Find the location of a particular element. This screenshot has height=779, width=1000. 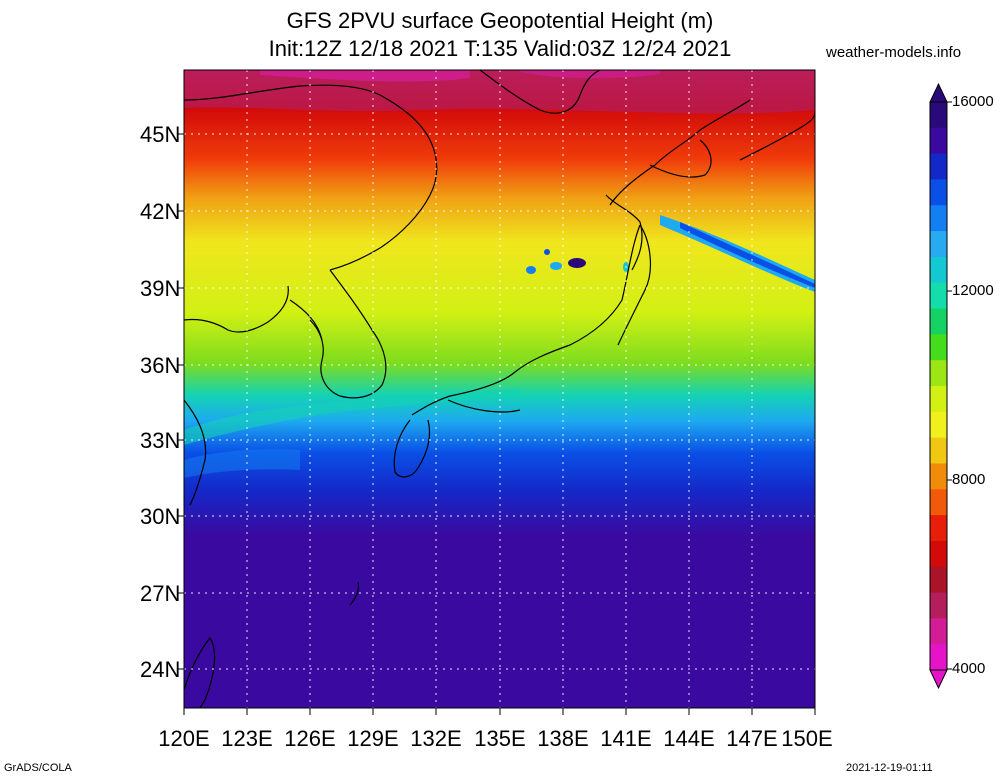

colorbar-label-4000: 4000 is located at coordinates (969, 668).